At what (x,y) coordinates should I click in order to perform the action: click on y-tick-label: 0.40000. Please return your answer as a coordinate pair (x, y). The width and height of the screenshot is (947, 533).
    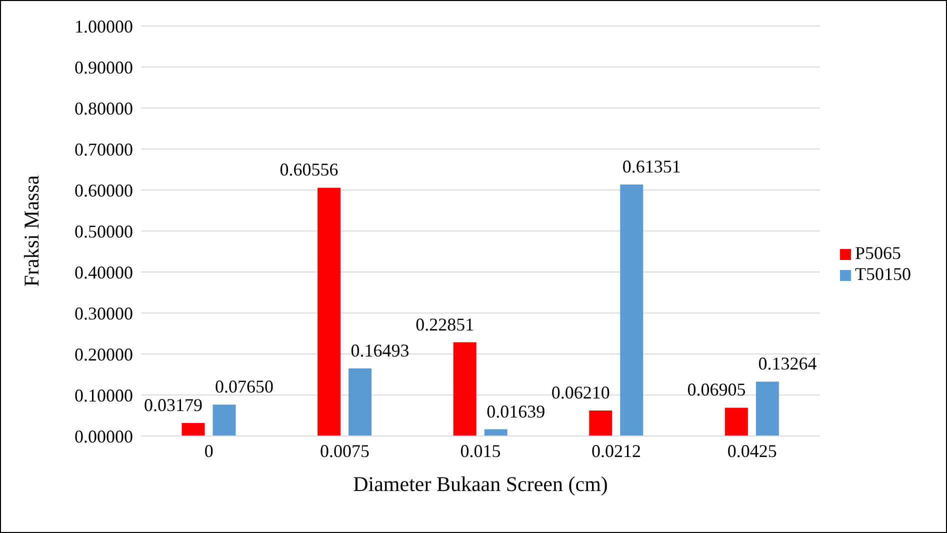
    Looking at the image, I should click on (103, 272).